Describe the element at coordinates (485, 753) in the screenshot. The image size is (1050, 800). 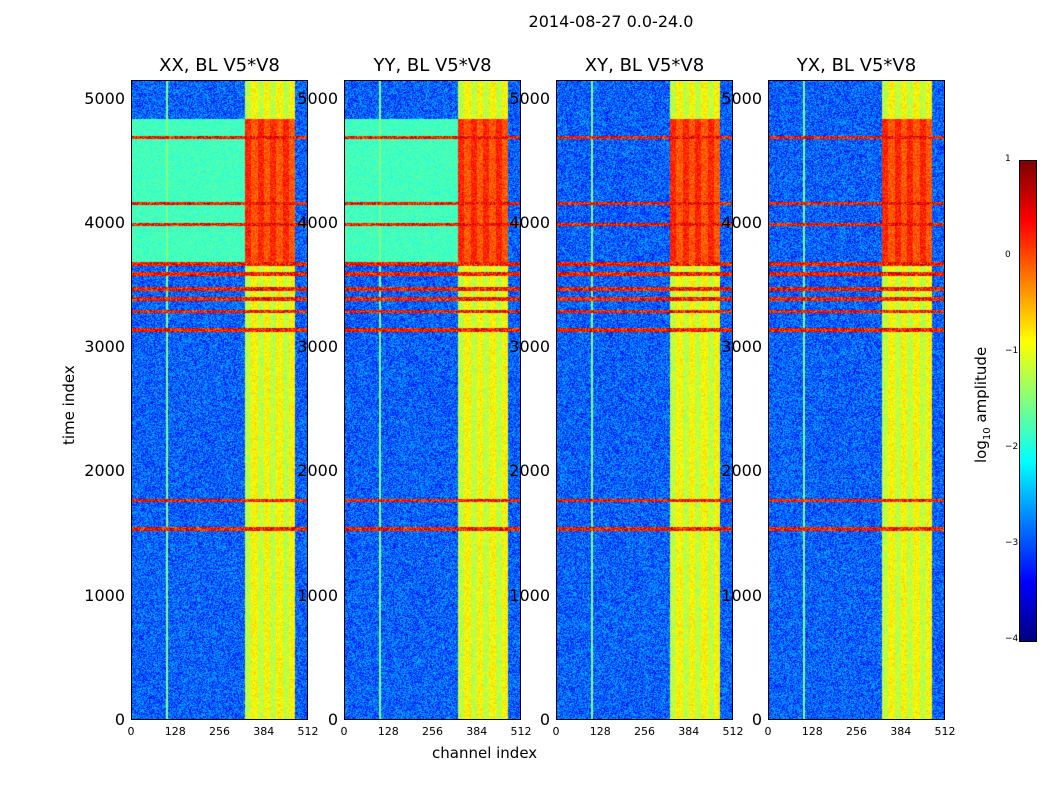
I see `x-axis-label: channel index` at that location.